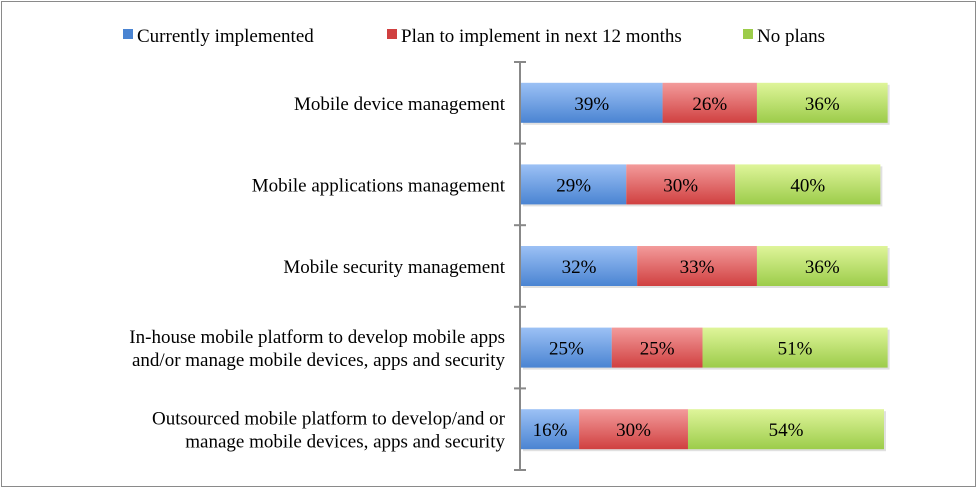  I want to click on category-label: manage mobile devices, apps and security, so click(345, 442).